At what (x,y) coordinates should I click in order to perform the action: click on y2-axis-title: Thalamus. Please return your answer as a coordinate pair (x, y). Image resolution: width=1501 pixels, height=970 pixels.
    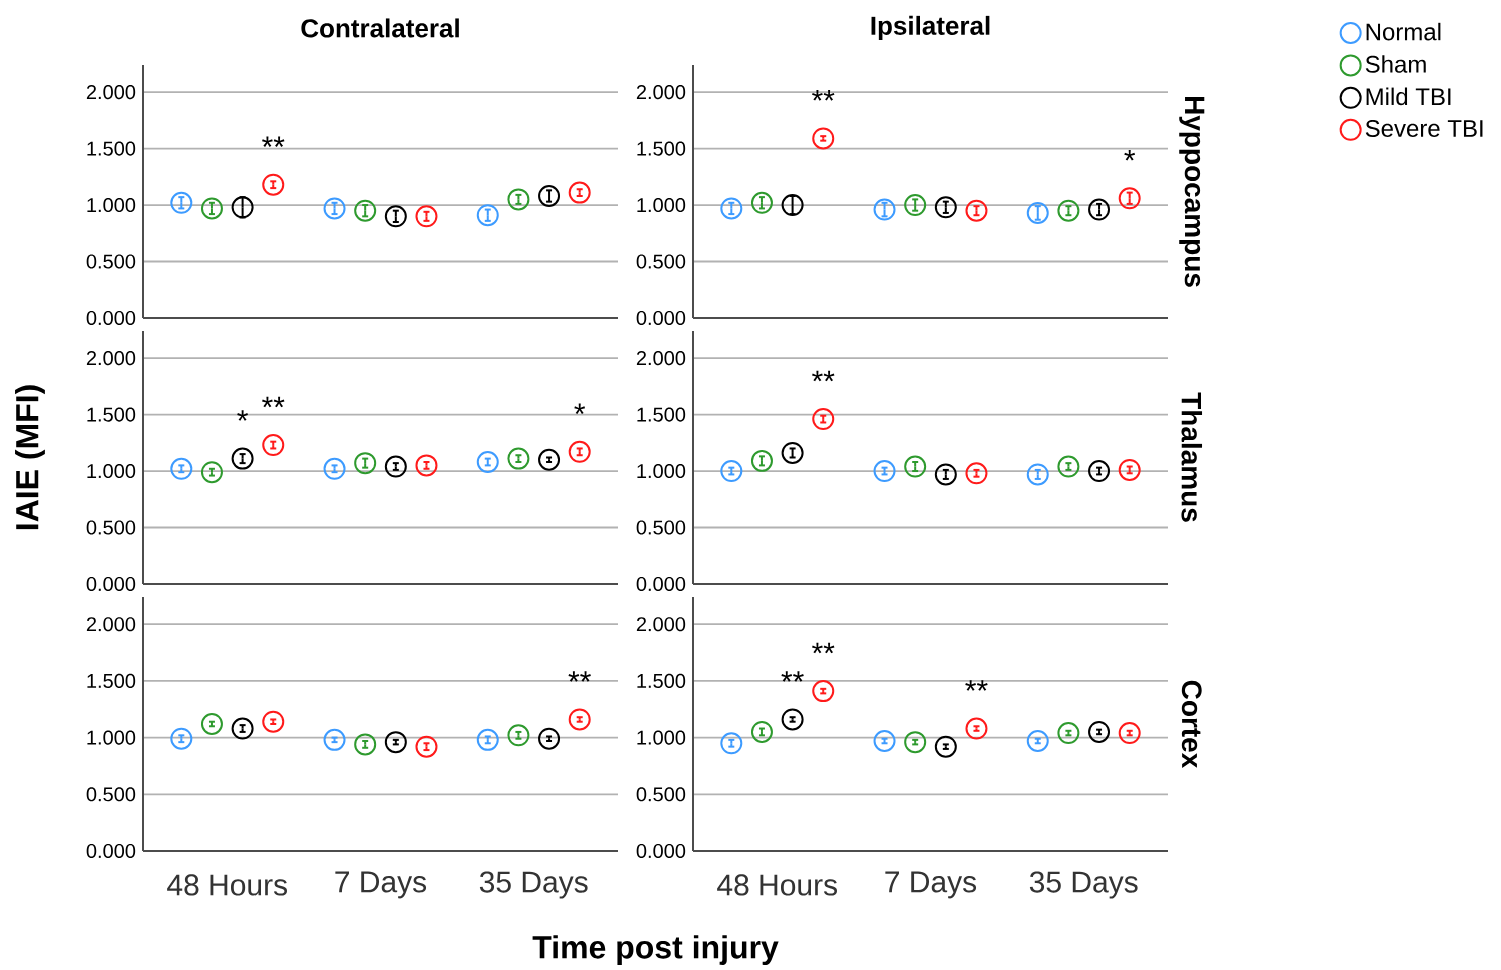
    Looking at the image, I should click on (1192, 457).